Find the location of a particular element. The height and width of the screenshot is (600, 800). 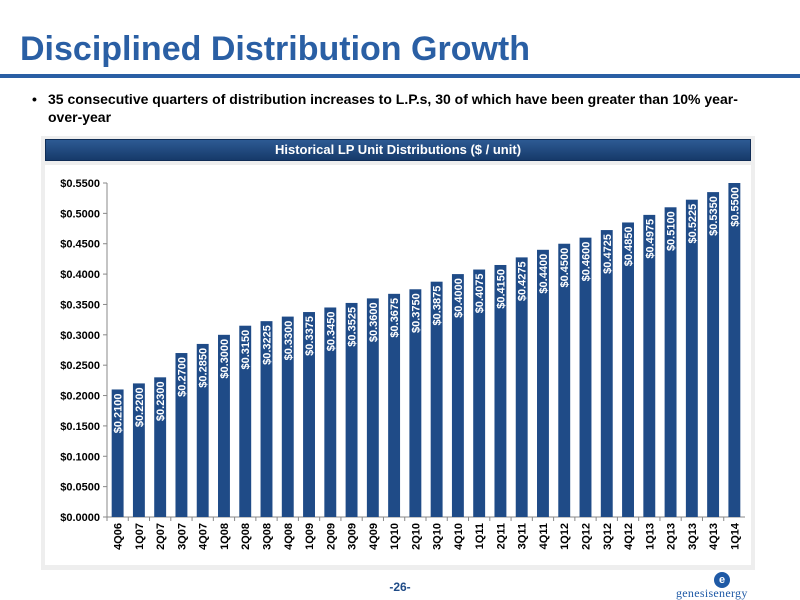

data-label: $0.2700 is located at coordinates (182, 377).